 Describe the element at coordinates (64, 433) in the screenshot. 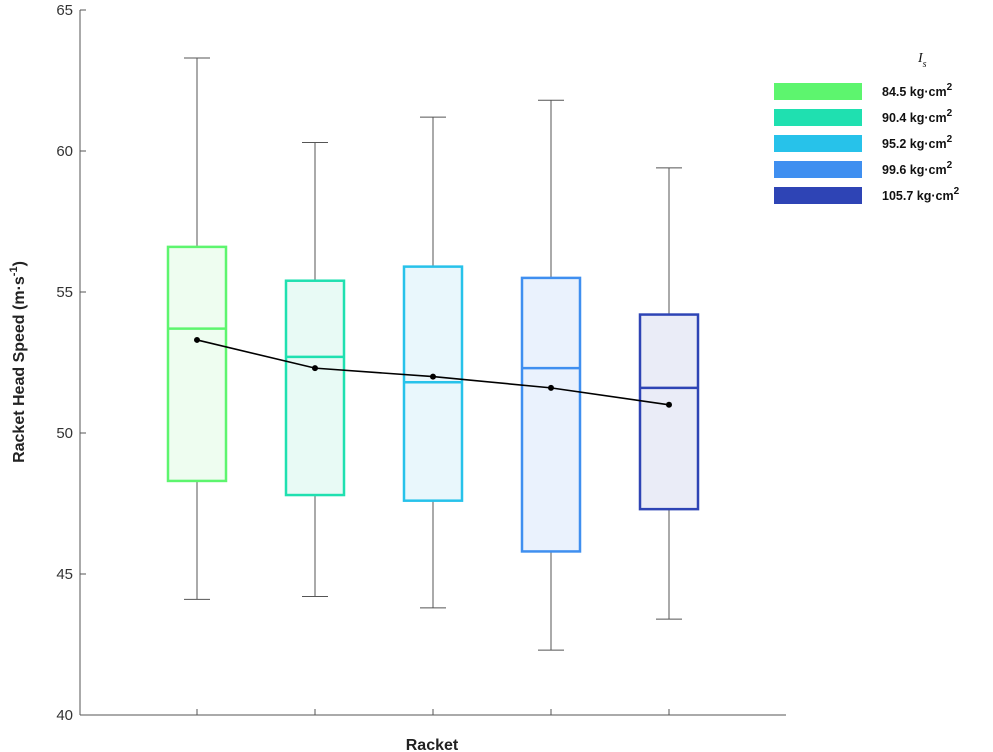

I see `y-tick-label: 50` at that location.